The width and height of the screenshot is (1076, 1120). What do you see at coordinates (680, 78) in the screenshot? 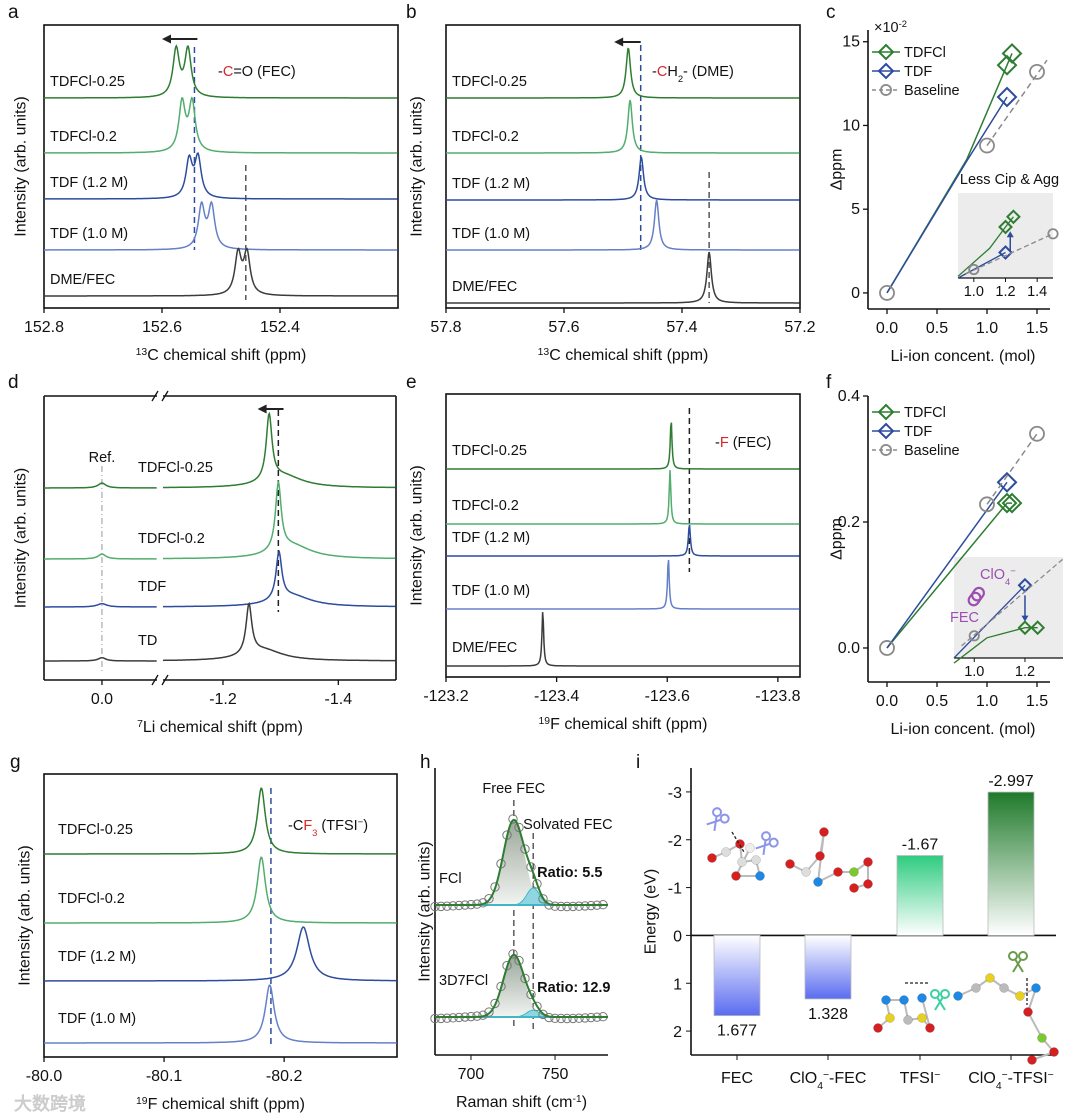
I see `peak-assignment-label-part: 2` at bounding box center [680, 78].